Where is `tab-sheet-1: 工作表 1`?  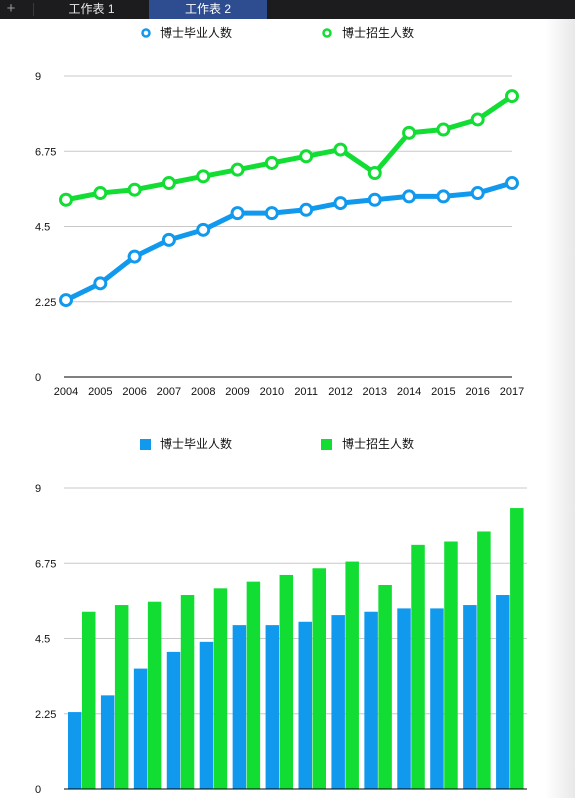
tab-sheet-1: 工作表 1 is located at coordinates (91, 9).